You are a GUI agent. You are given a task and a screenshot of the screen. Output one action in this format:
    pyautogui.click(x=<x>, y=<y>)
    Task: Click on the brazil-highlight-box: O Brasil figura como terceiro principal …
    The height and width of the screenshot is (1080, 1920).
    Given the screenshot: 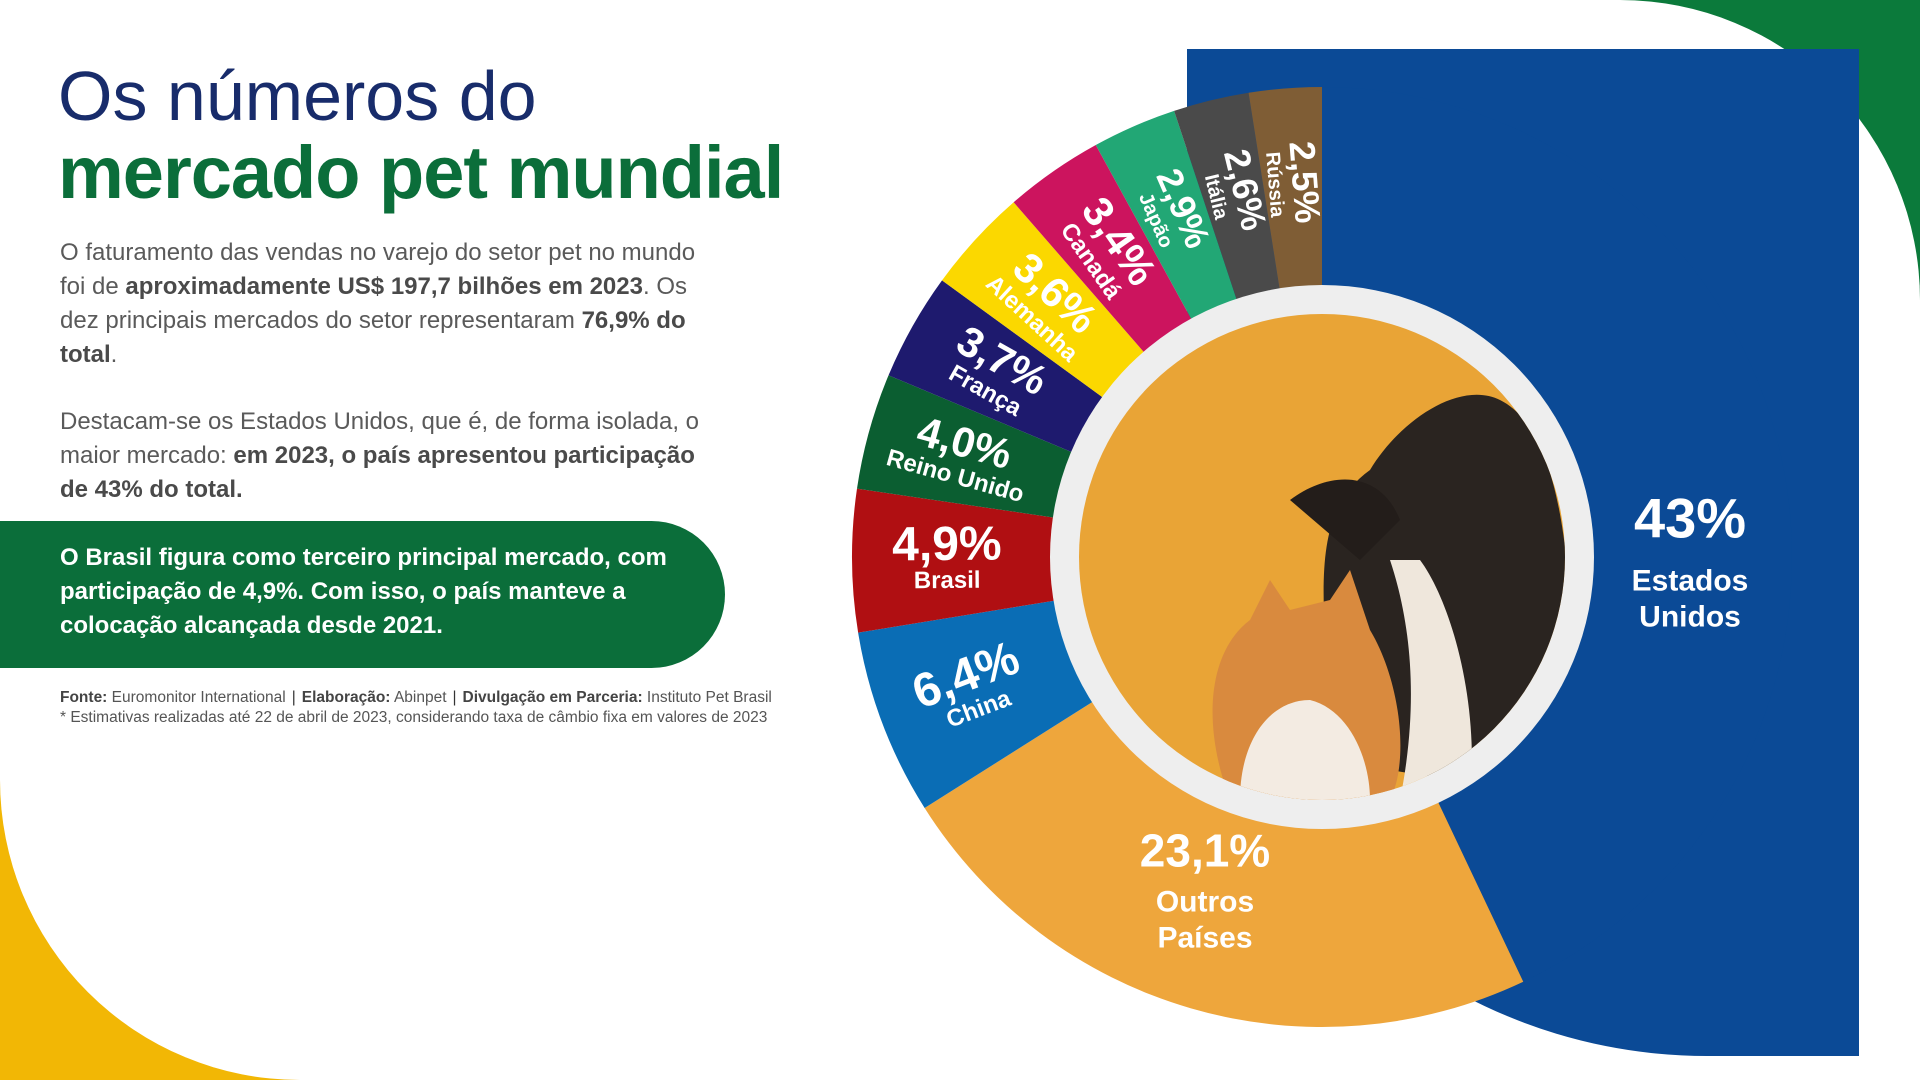 What is the action you would take?
    pyautogui.click(x=362, y=594)
    